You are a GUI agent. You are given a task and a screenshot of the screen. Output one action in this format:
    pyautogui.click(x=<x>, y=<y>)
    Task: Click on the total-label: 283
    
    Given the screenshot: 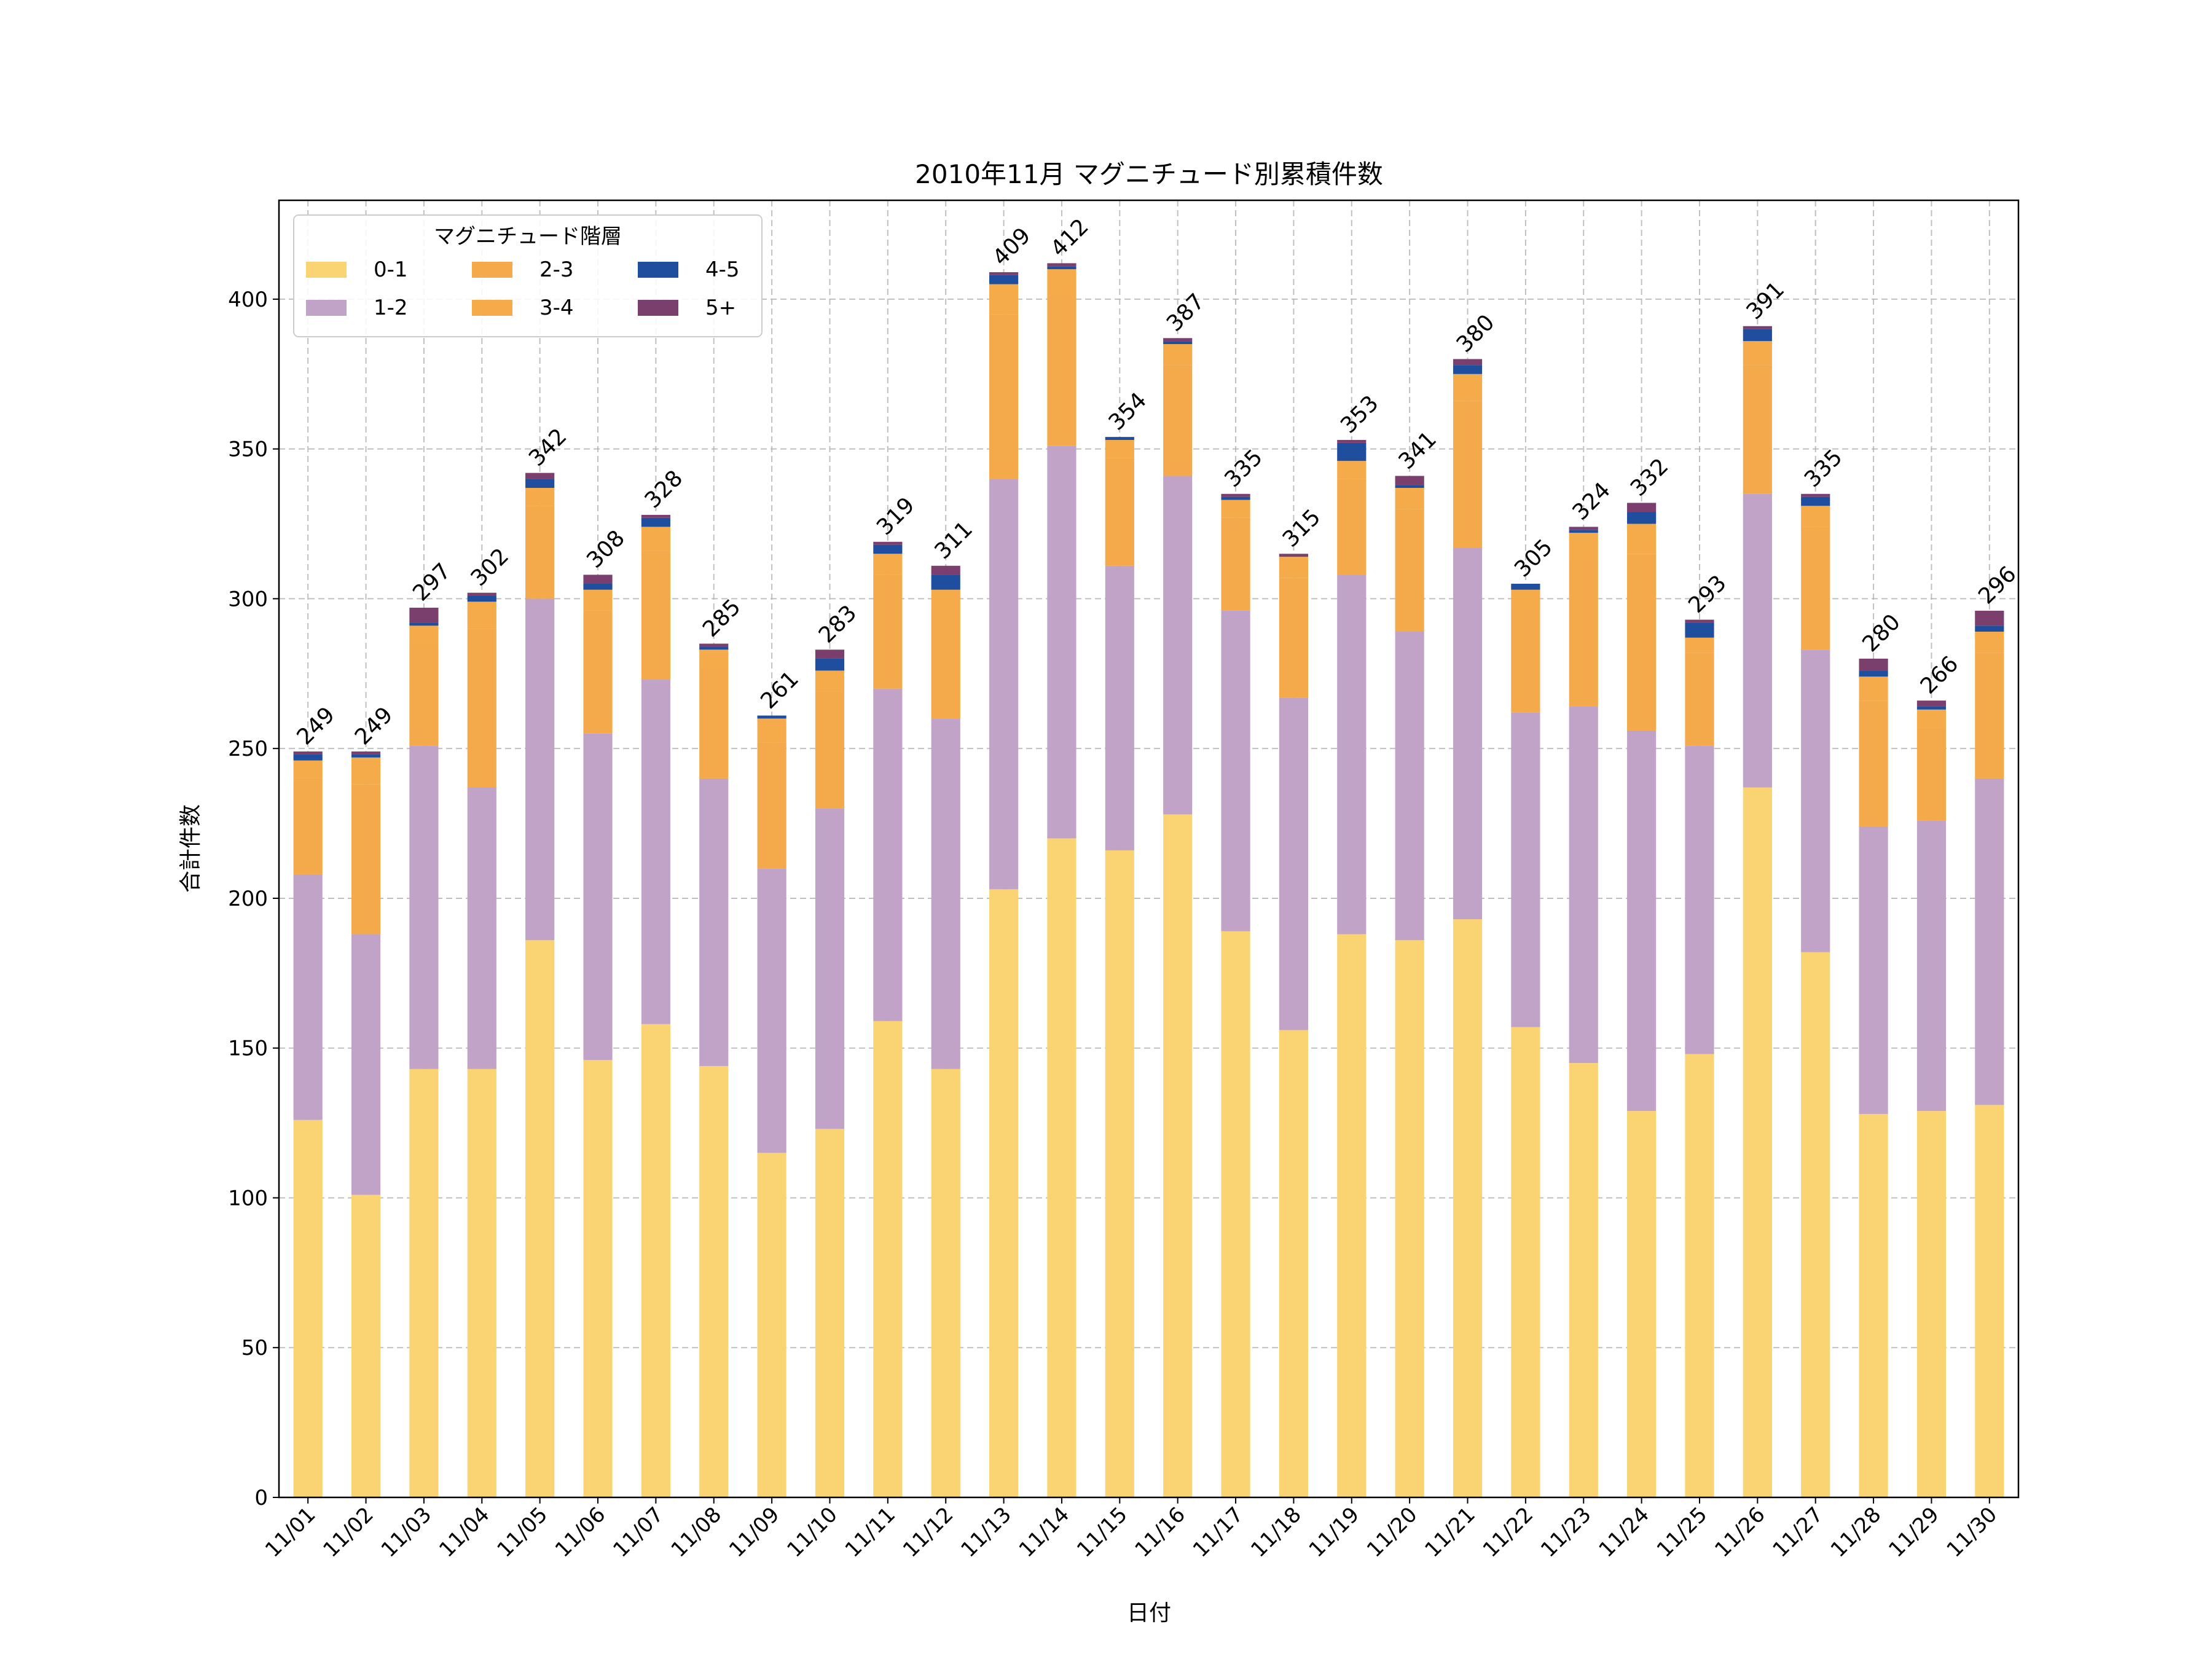 What is the action you would take?
    pyautogui.click(x=838, y=624)
    